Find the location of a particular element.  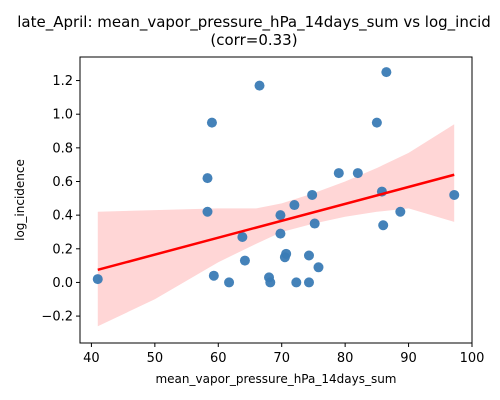

y-tick-label: 0.8 is located at coordinates (62, 148).